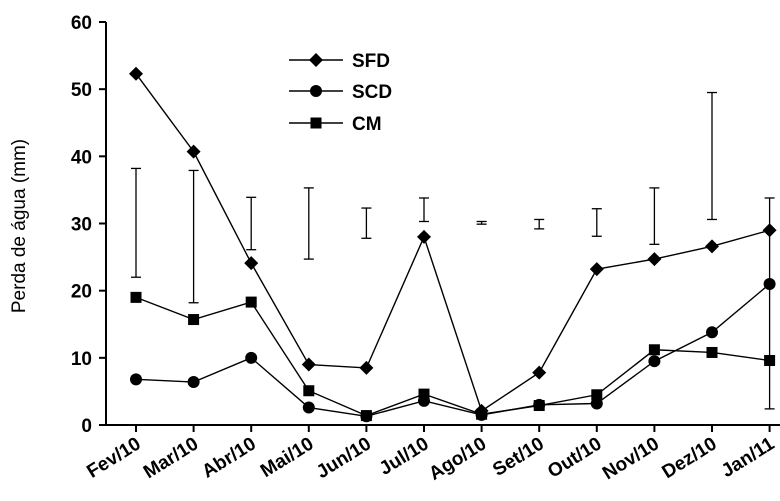 The height and width of the screenshot is (501, 780). Describe the element at coordinates (81, 292) in the screenshot. I see `y-tick-label: 20` at that location.